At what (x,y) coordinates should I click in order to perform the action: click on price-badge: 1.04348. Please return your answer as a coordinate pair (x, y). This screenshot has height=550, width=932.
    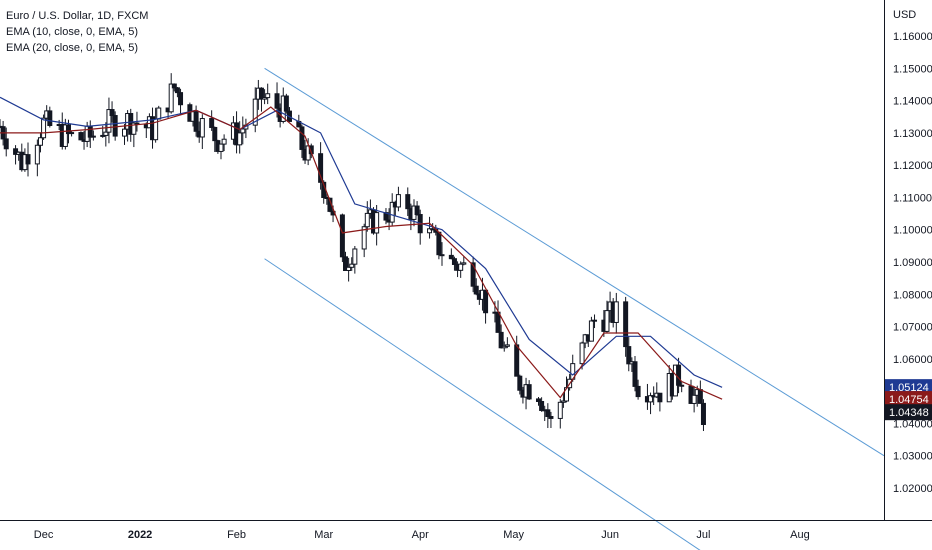
    Looking at the image, I should click on (908, 412).